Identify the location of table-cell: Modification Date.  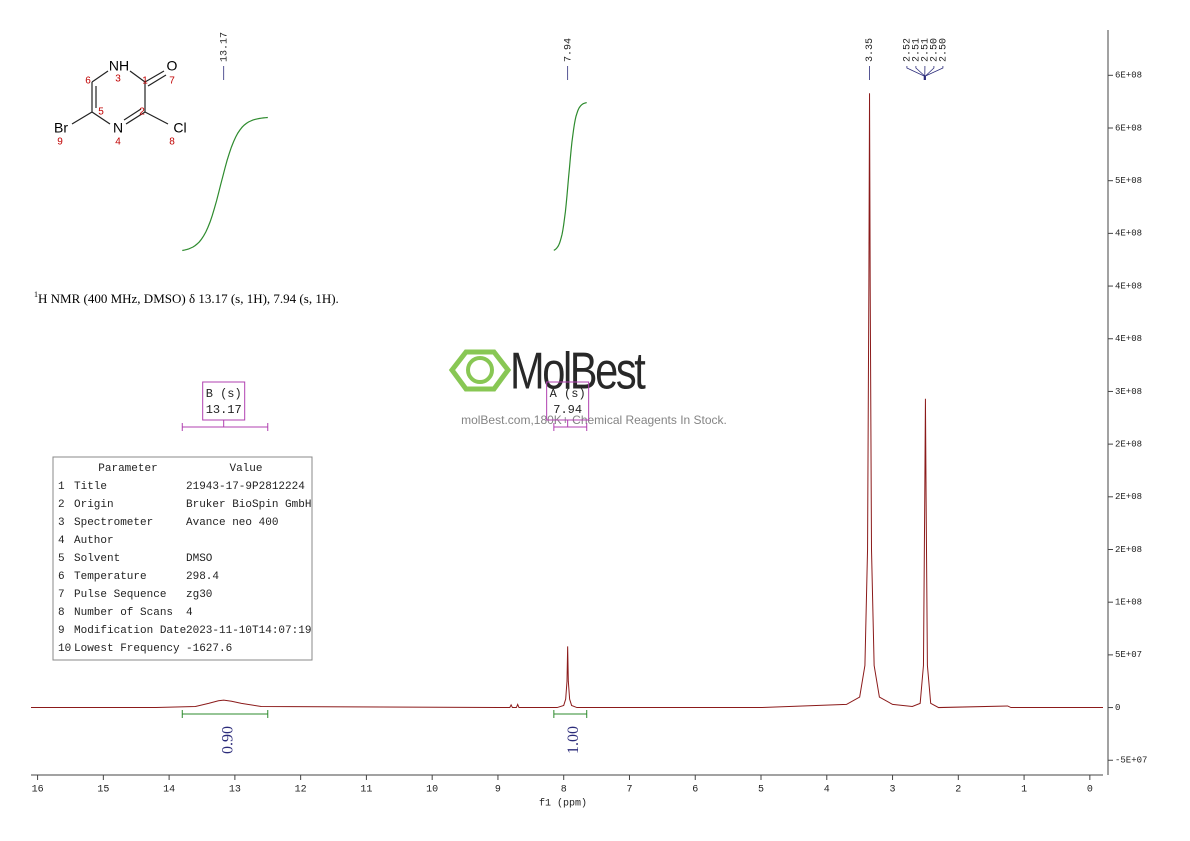
(130, 631).